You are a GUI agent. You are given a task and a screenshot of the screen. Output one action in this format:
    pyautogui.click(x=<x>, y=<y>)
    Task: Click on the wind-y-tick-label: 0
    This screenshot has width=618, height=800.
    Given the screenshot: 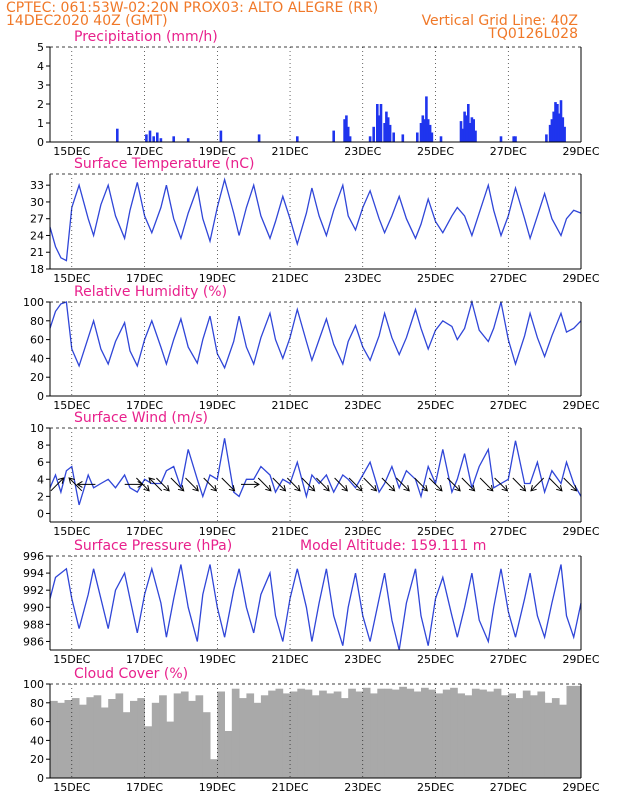 What is the action you would take?
    pyautogui.click(x=40, y=513)
    